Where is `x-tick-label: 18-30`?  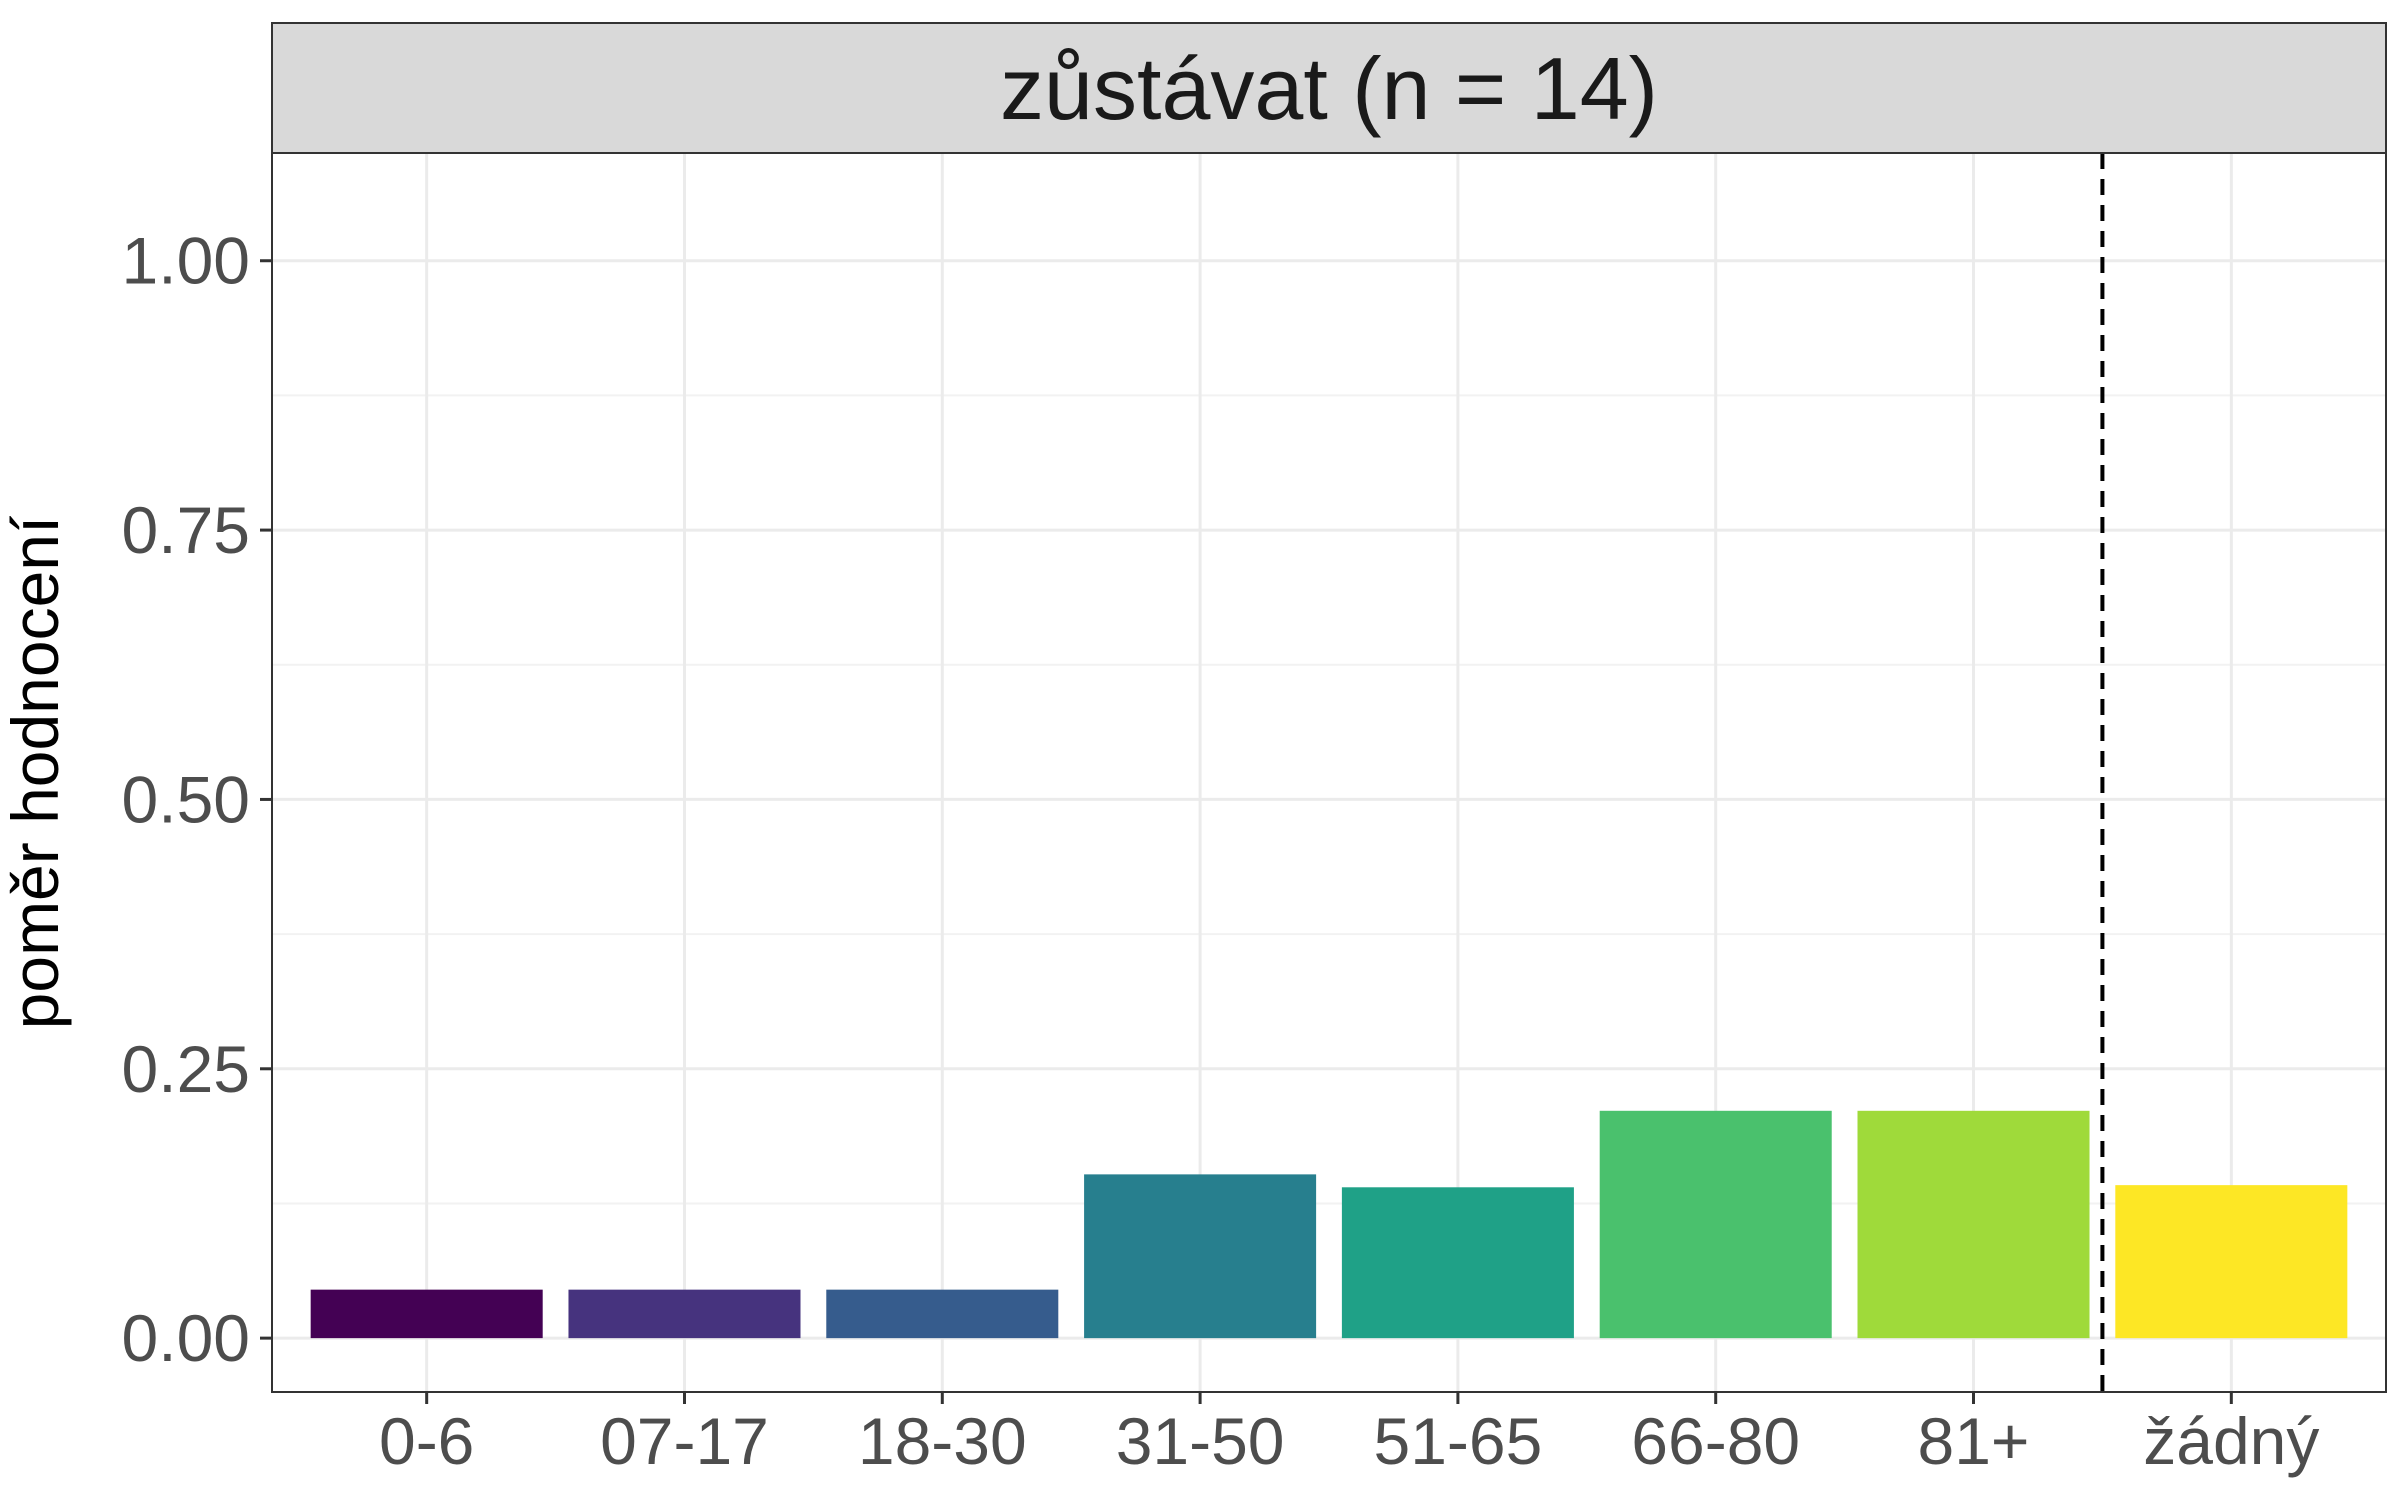 x-tick-label: 18-30 is located at coordinates (942, 1441).